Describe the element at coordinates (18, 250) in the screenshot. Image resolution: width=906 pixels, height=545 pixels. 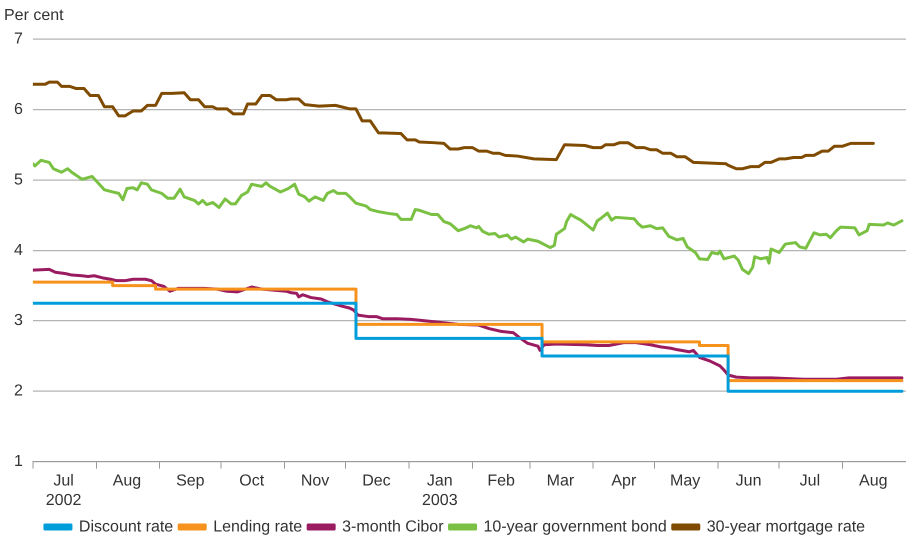
I see `y-tick-label: 4` at that location.